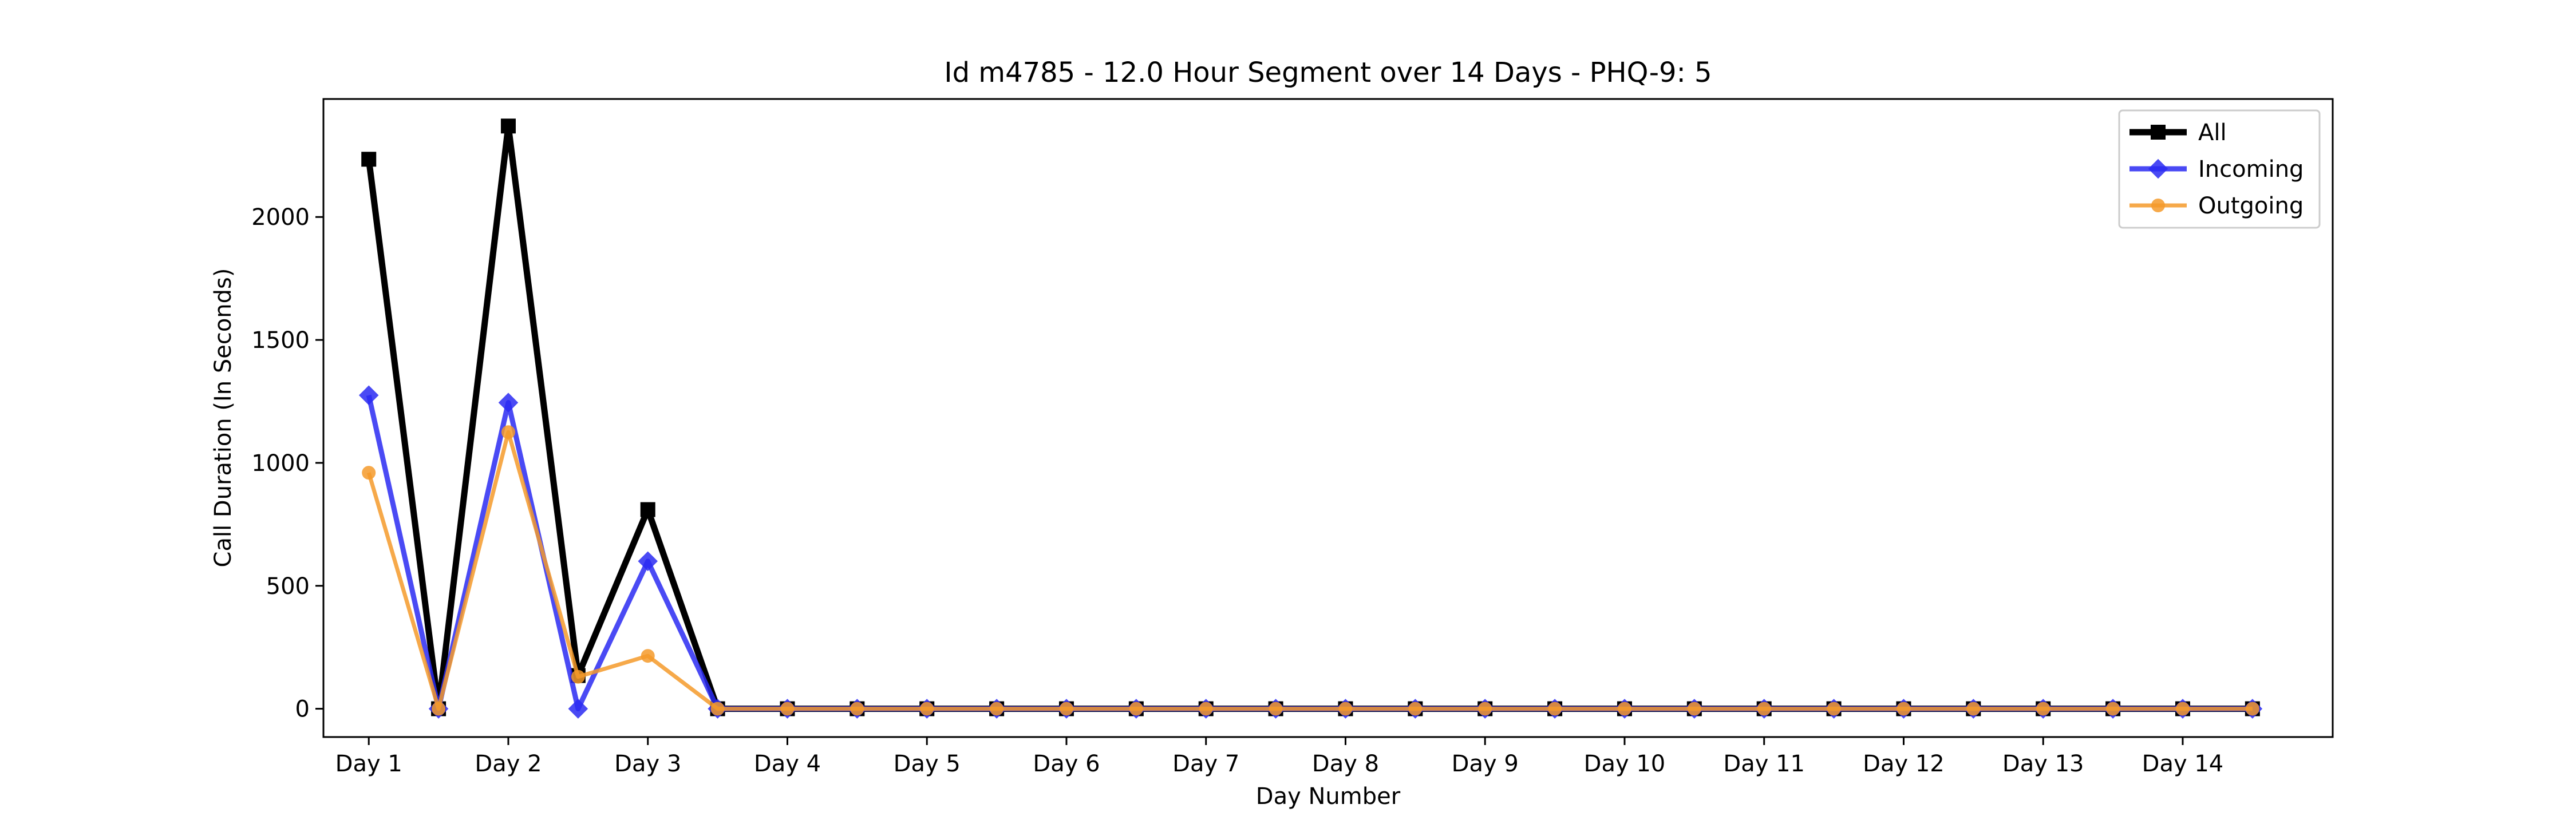  I want to click on x-tick-label: Day 12, so click(1904, 764).